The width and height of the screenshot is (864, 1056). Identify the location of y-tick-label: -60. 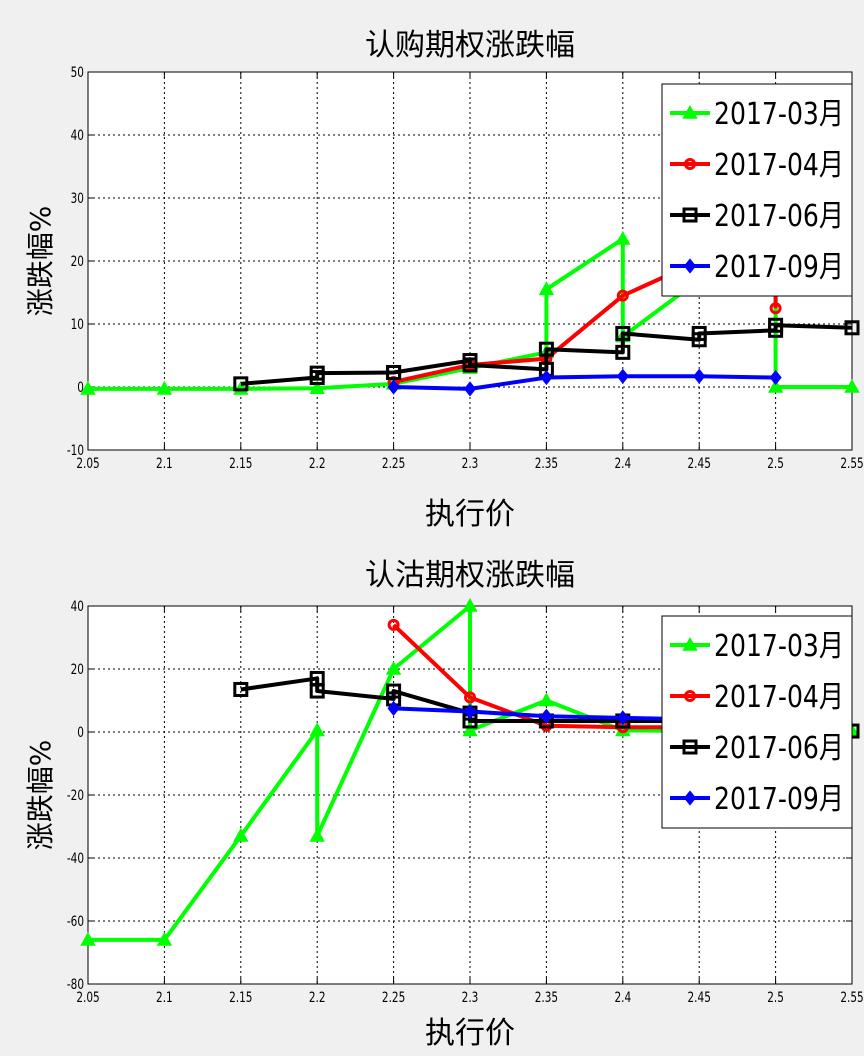
(75, 922).